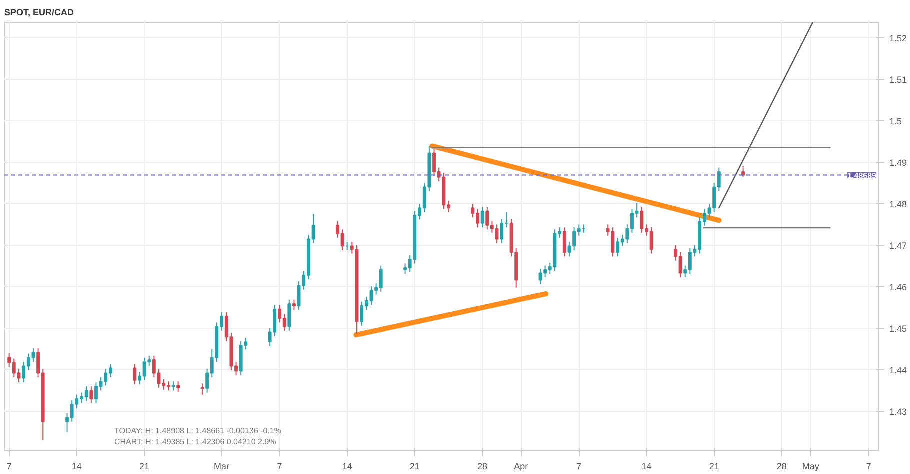 This screenshot has height=474, width=910. What do you see at coordinates (198, 431) in the screenshot?
I see `annotation: TODAY: H: 1.48908 L: 1.48661 -0.00136 -0.1%` at bounding box center [198, 431].